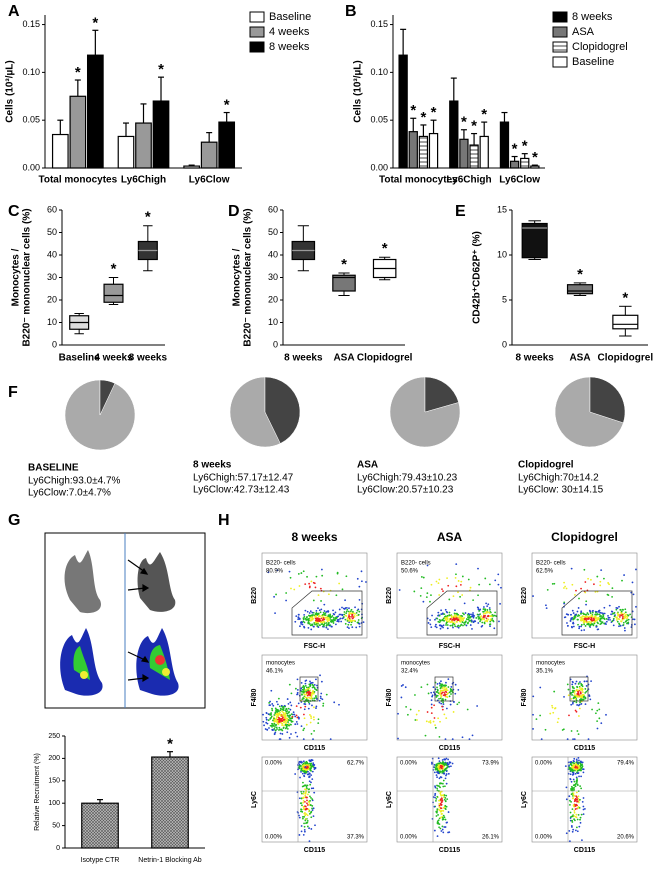 The image size is (664, 875). Describe the element at coordinates (504, 344) in the screenshot. I see `y-tick-label: 0` at that location.